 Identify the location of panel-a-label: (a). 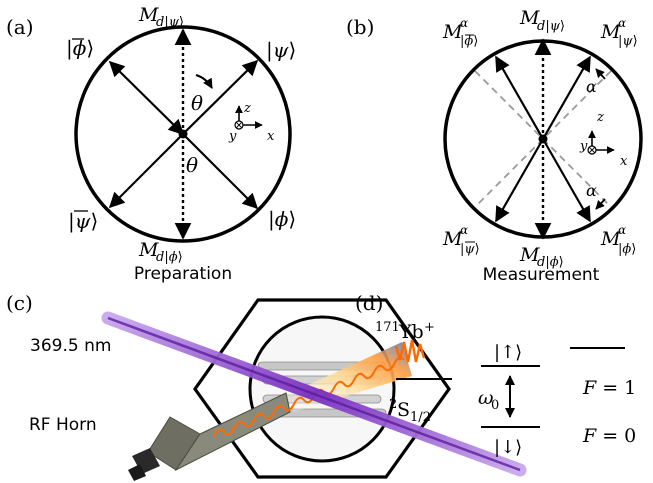
(20, 27).